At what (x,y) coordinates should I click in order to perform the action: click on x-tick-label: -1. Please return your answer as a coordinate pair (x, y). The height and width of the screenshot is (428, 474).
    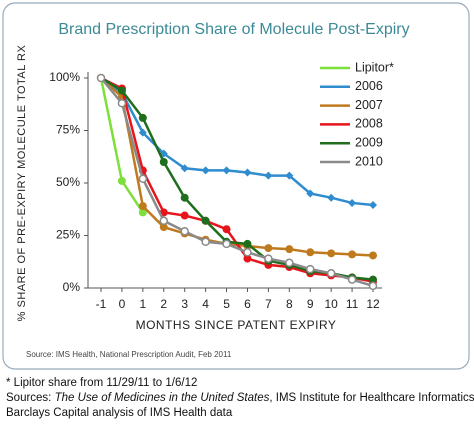
    Looking at the image, I should click on (101, 304).